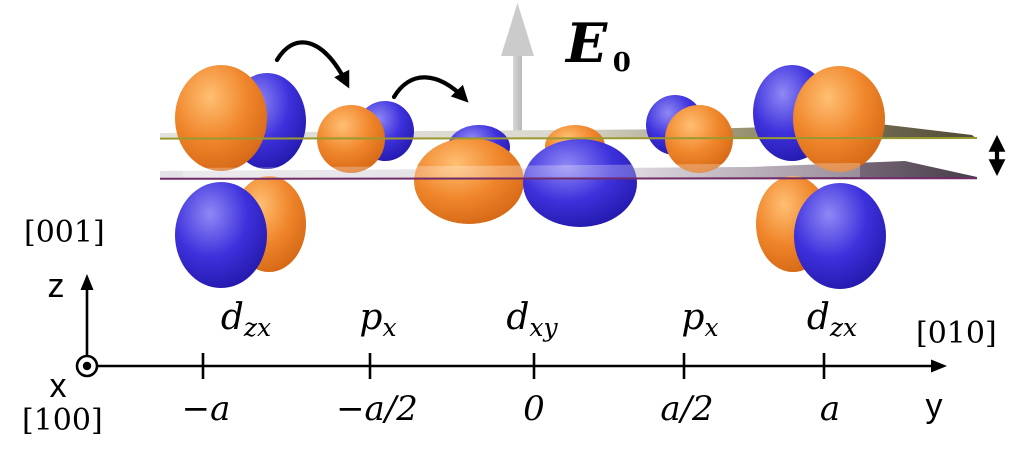 The image size is (1024, 467). I want to click on dzx-pos-a-lower-front-lobe, so click(840, 236).